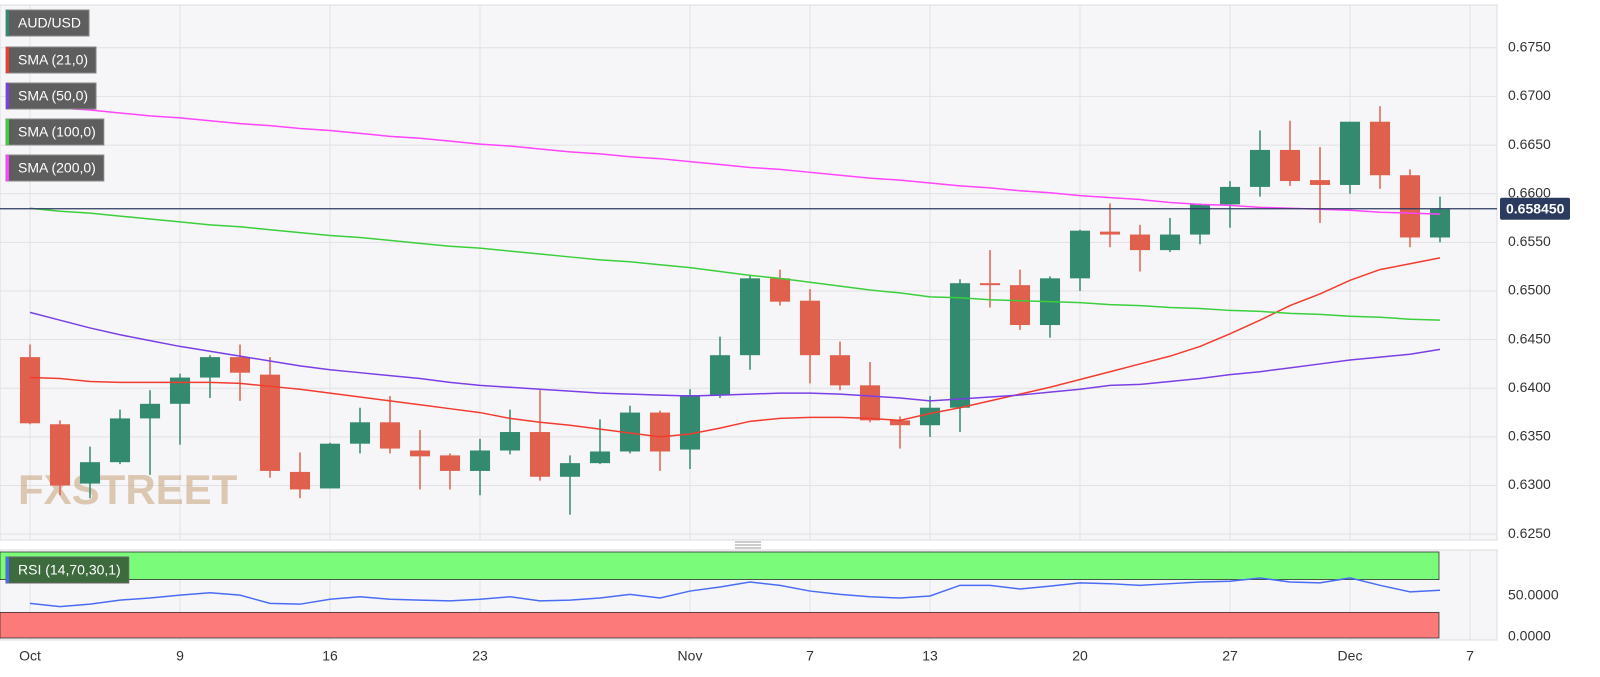 The image size is (1600, 677). Describe the element at coordinates (30, 656) in the screenshot. I see `x-tick-label: Oct` at that location.